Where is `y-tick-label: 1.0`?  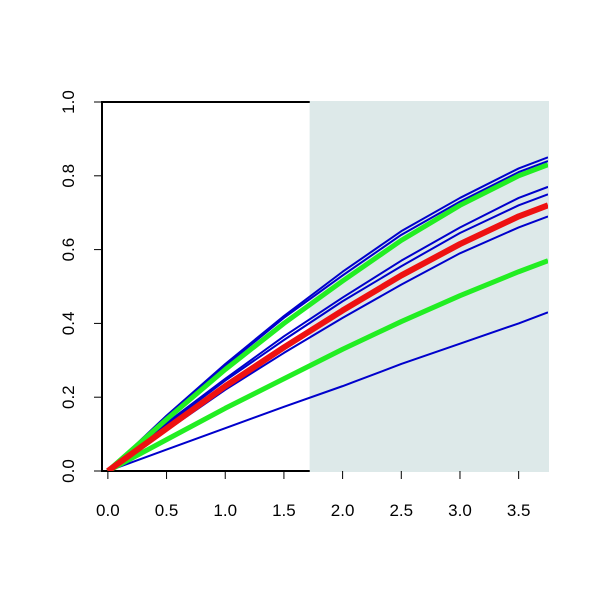
y-tick-label: 1.0 is located at coordinates (68, 102).